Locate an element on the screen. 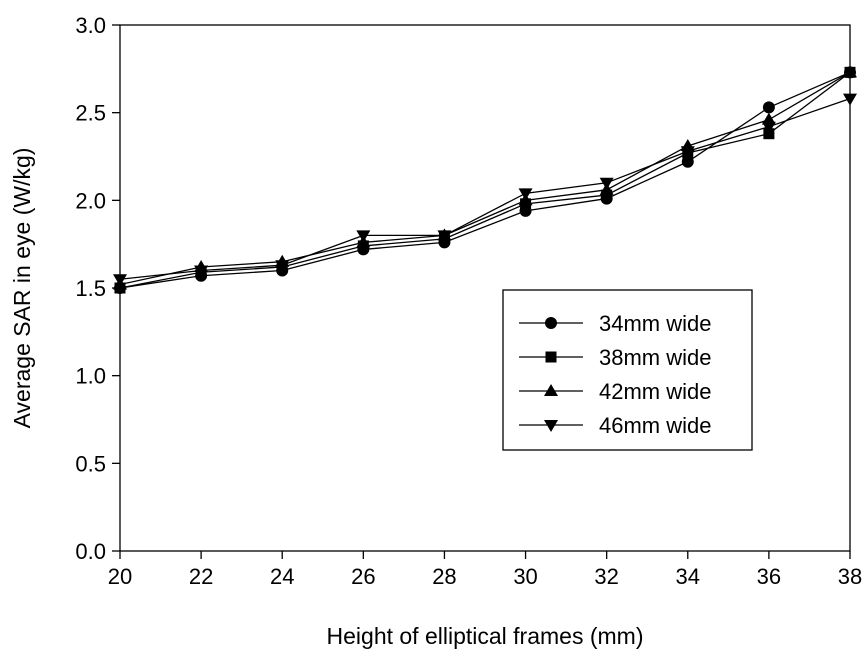  y-tick-label: 2.5 is located at coordinates (90, 113).